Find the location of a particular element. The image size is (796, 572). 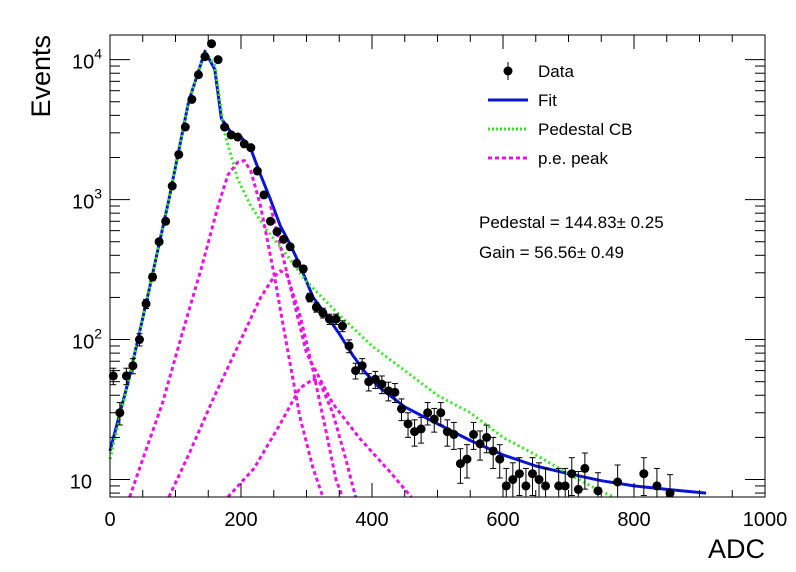

y-tick-label: 10 is located at coordinates (81, 483).